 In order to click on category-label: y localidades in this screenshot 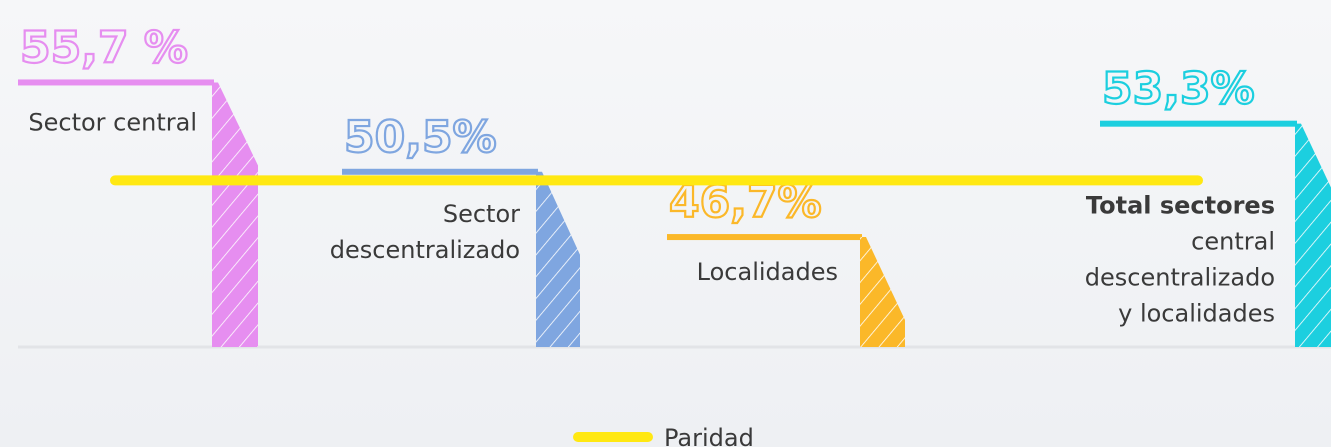, I will do `click(1196, 314)`.